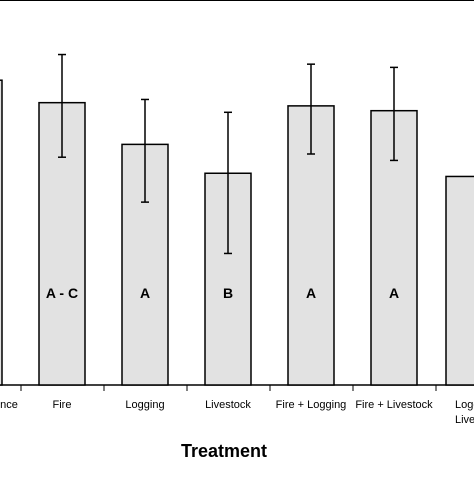 The image size is (474, 479). What do you see at coordinates (228, 405) in the screenshot?
I see `category-label-3: Livestock` at bounding box center [228, 405].